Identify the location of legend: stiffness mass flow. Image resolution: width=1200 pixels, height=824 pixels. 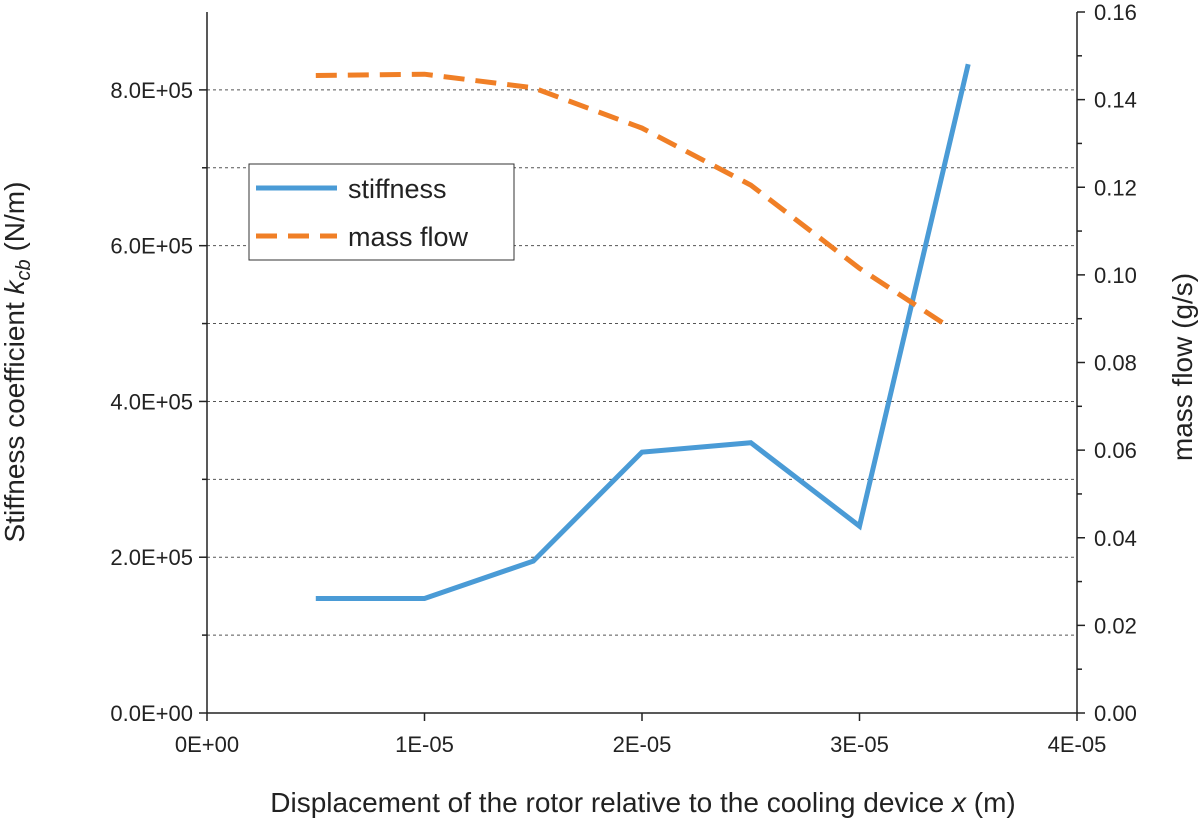
(381, 212).